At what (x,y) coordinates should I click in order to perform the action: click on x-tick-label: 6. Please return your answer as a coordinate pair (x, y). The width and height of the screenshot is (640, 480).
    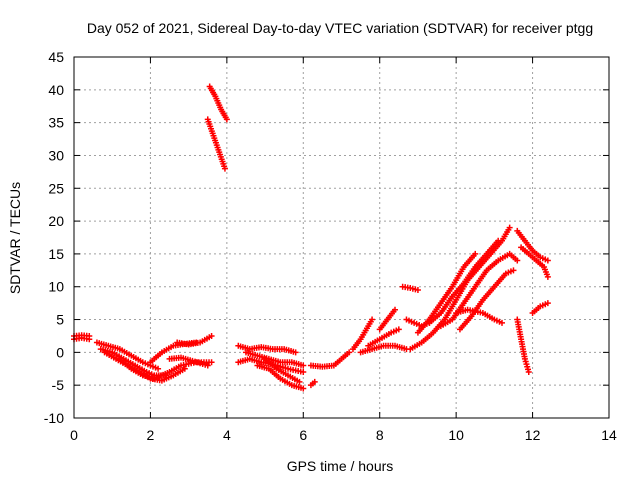
    Looking at the image, I should click on (303, 435).